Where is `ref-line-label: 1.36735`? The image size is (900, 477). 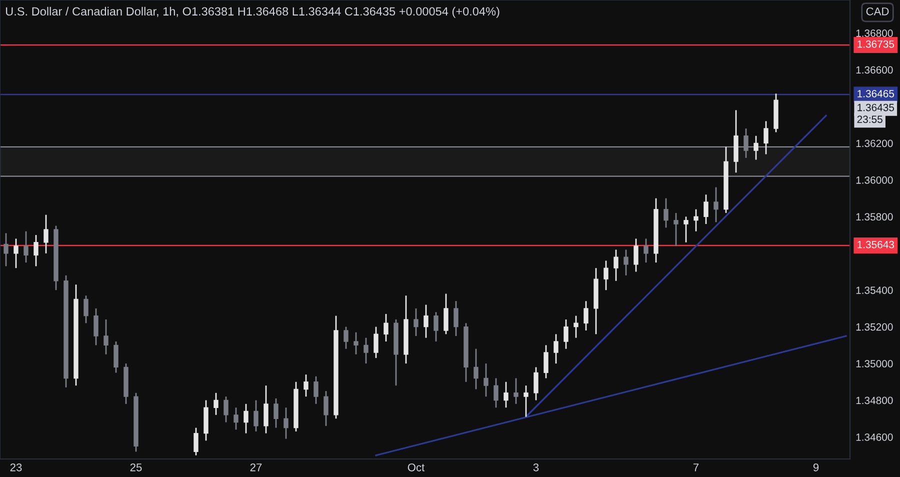
ref-line-label: 1.36735 is located at coordinates (876, 44).